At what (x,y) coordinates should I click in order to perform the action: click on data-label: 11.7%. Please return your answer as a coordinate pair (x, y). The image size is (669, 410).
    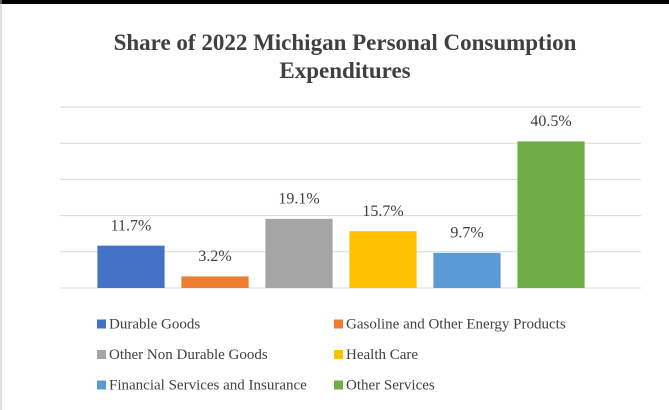
    Looking at the image, I should click on (131, 225).